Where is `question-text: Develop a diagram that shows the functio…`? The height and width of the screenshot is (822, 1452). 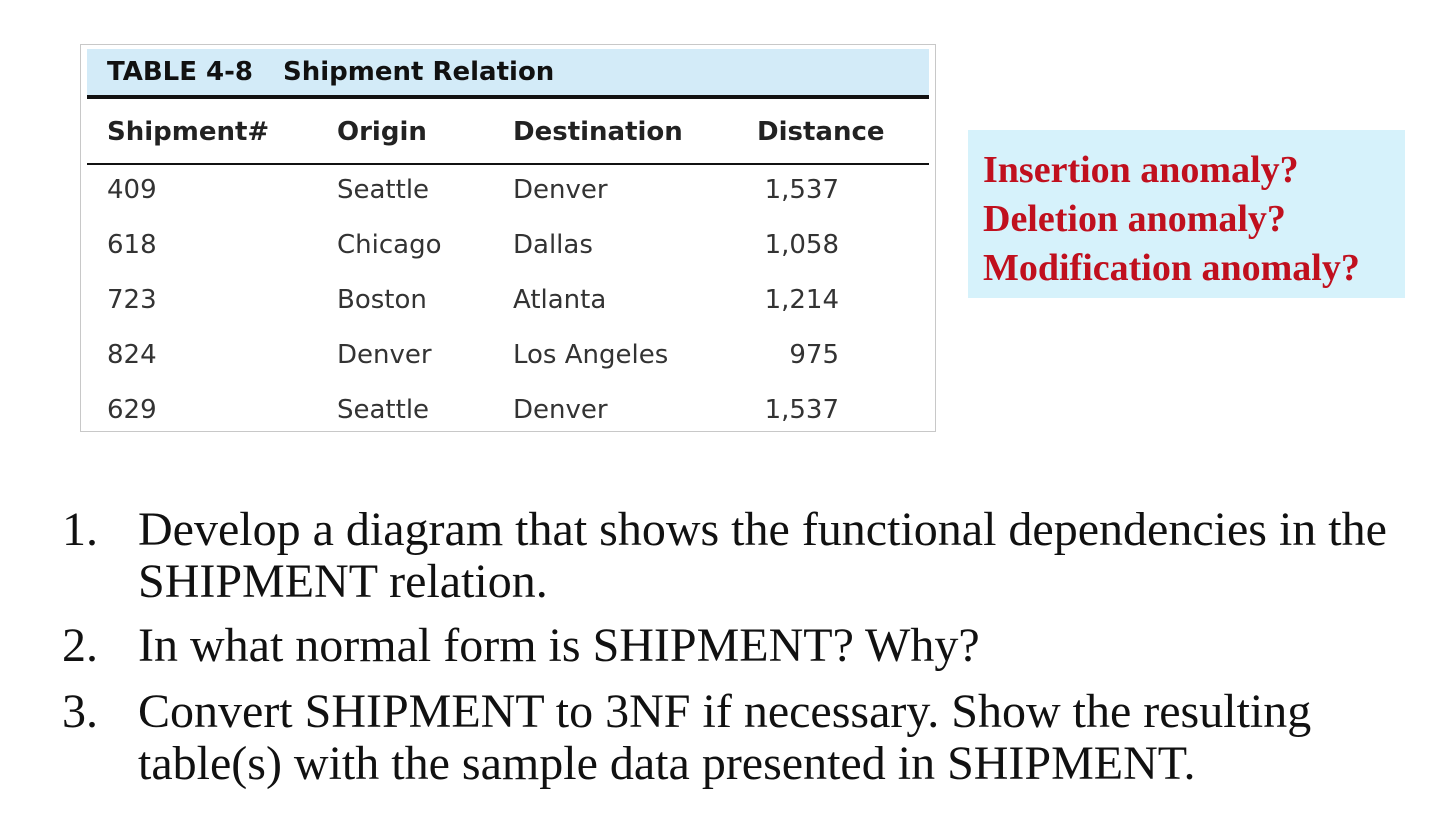 question-text: Develop a diagram that shows the functio… is located at coordinates (788, 556).